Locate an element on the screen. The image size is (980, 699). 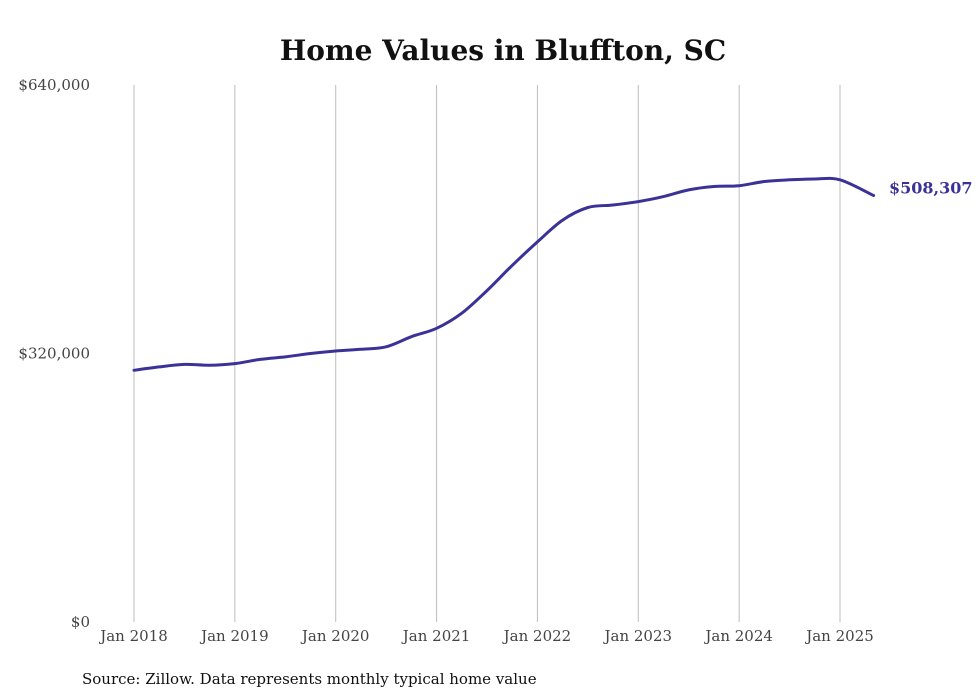
x-tick-label: Jan 2018 is located at coordinates (133, 636).